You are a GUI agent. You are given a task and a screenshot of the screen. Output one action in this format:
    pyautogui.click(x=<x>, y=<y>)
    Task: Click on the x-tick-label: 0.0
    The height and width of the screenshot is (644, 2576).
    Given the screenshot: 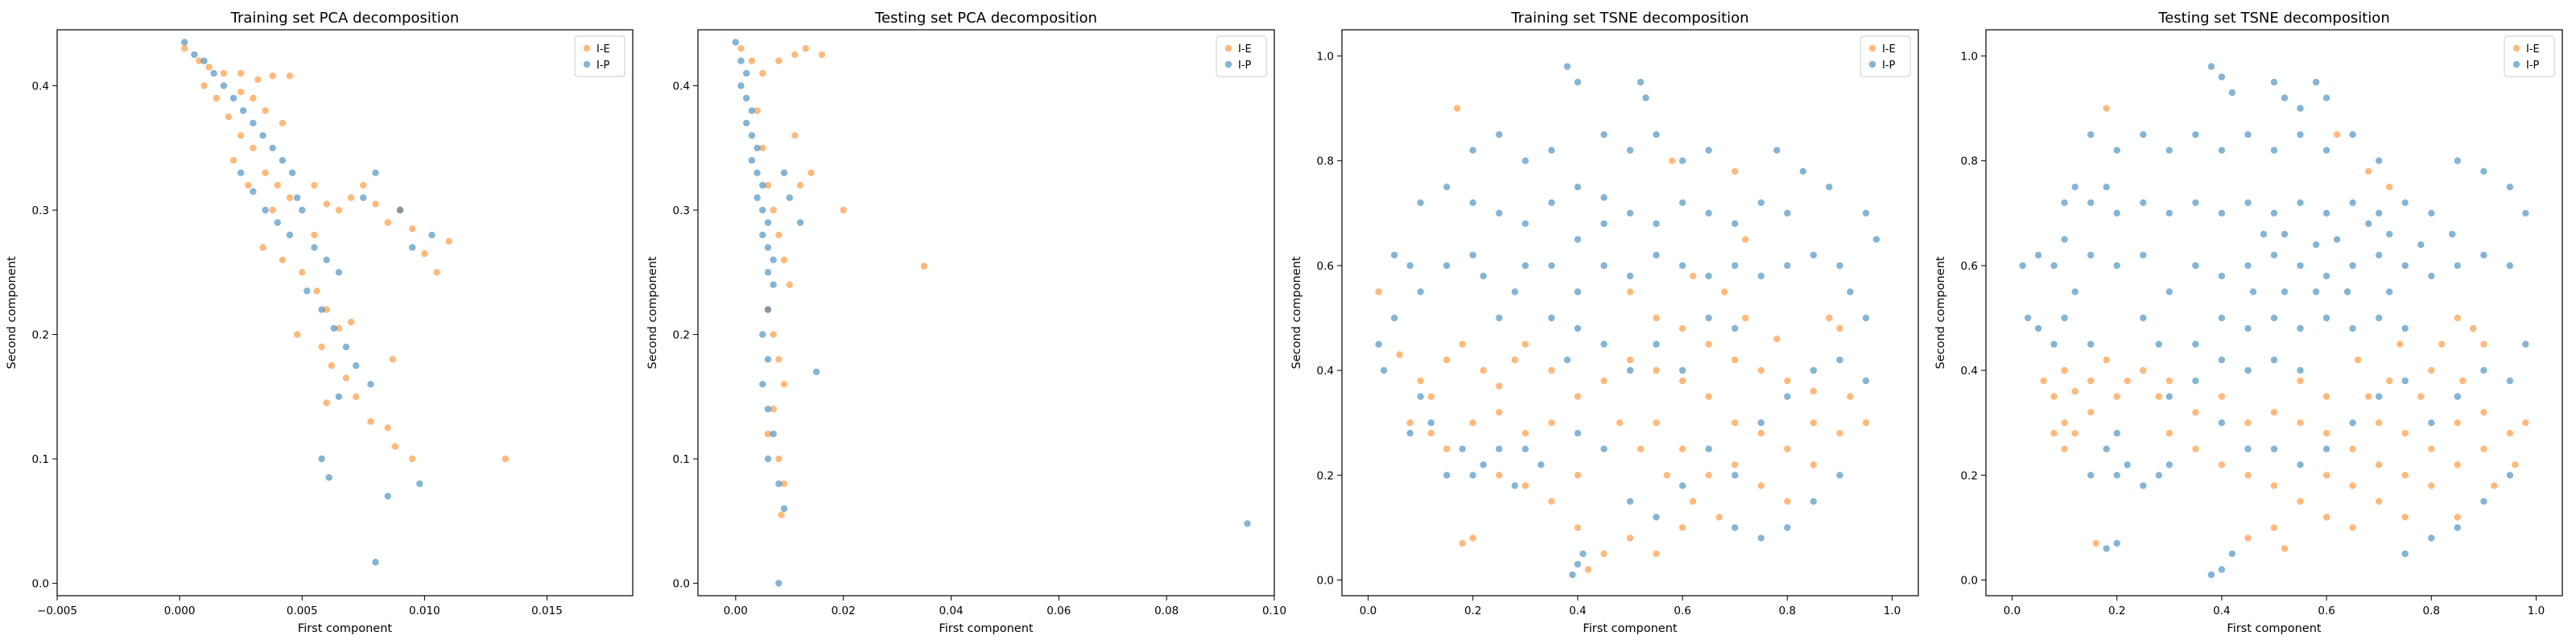 What is the action you would take?
    pyautogui.click(x=2013, y=611)
    